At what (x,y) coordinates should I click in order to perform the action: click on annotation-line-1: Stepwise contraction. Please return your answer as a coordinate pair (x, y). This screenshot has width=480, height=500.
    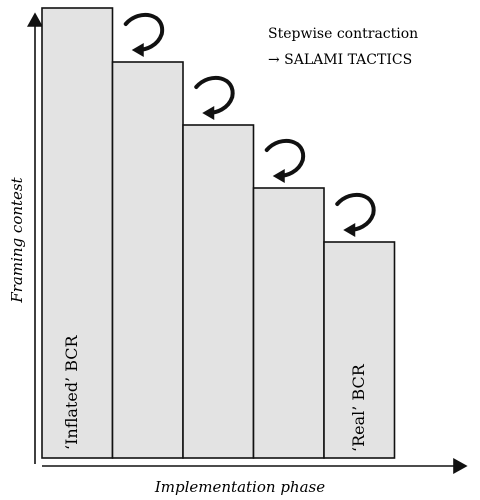
    Looking at the image, I should click on (343, 34).